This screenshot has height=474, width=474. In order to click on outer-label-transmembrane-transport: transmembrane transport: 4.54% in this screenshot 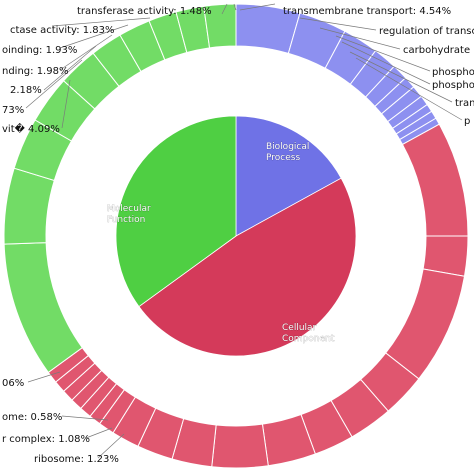, I will do `click(367, 11)`.